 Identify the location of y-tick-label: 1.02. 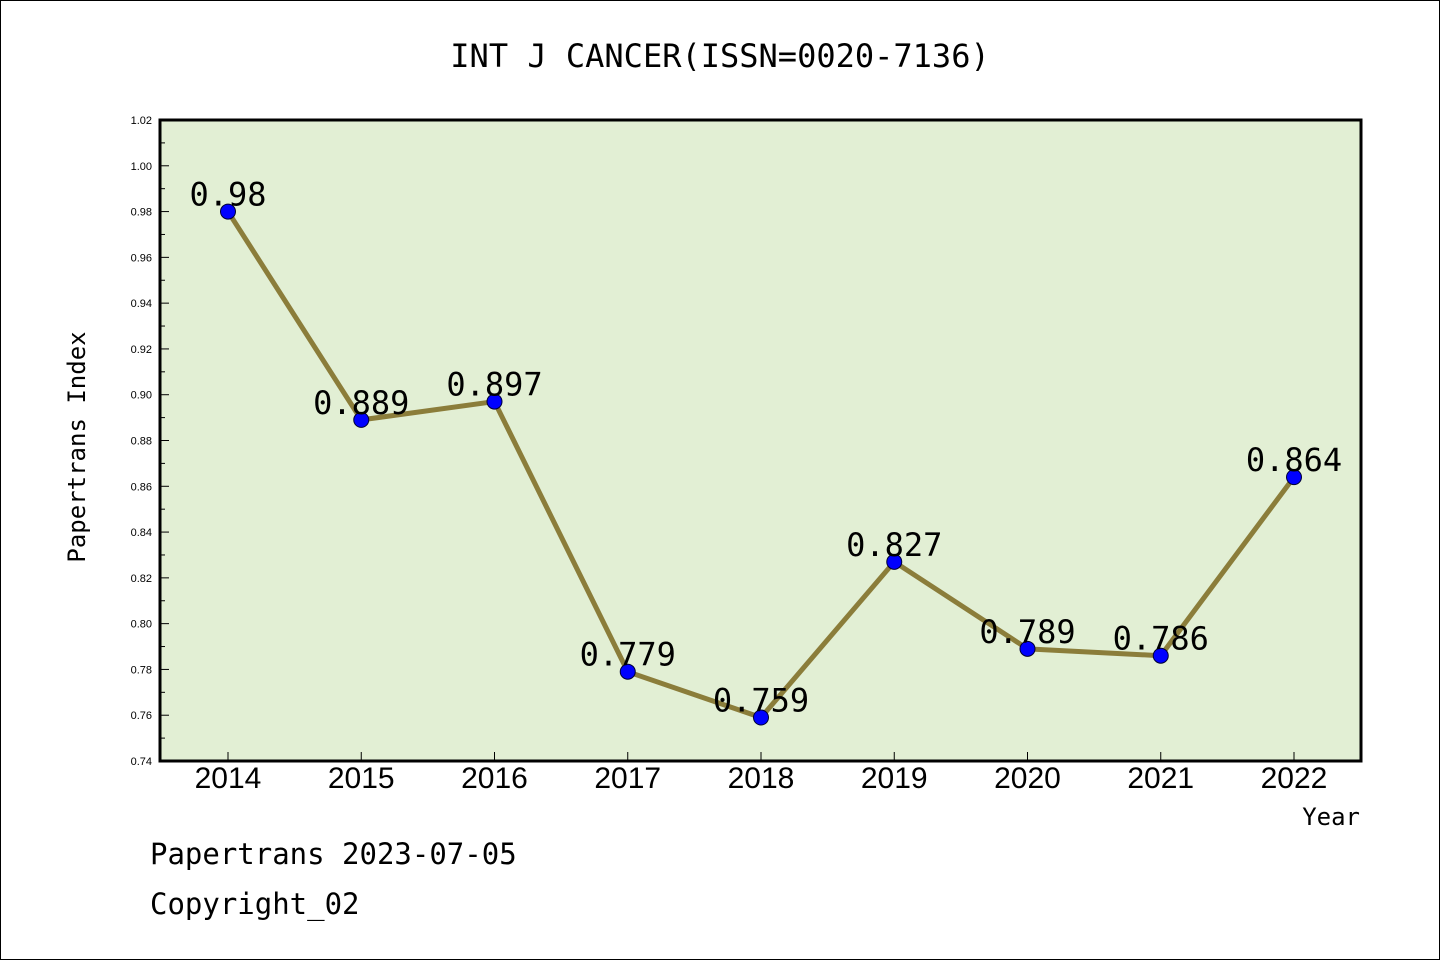
(141, 121).